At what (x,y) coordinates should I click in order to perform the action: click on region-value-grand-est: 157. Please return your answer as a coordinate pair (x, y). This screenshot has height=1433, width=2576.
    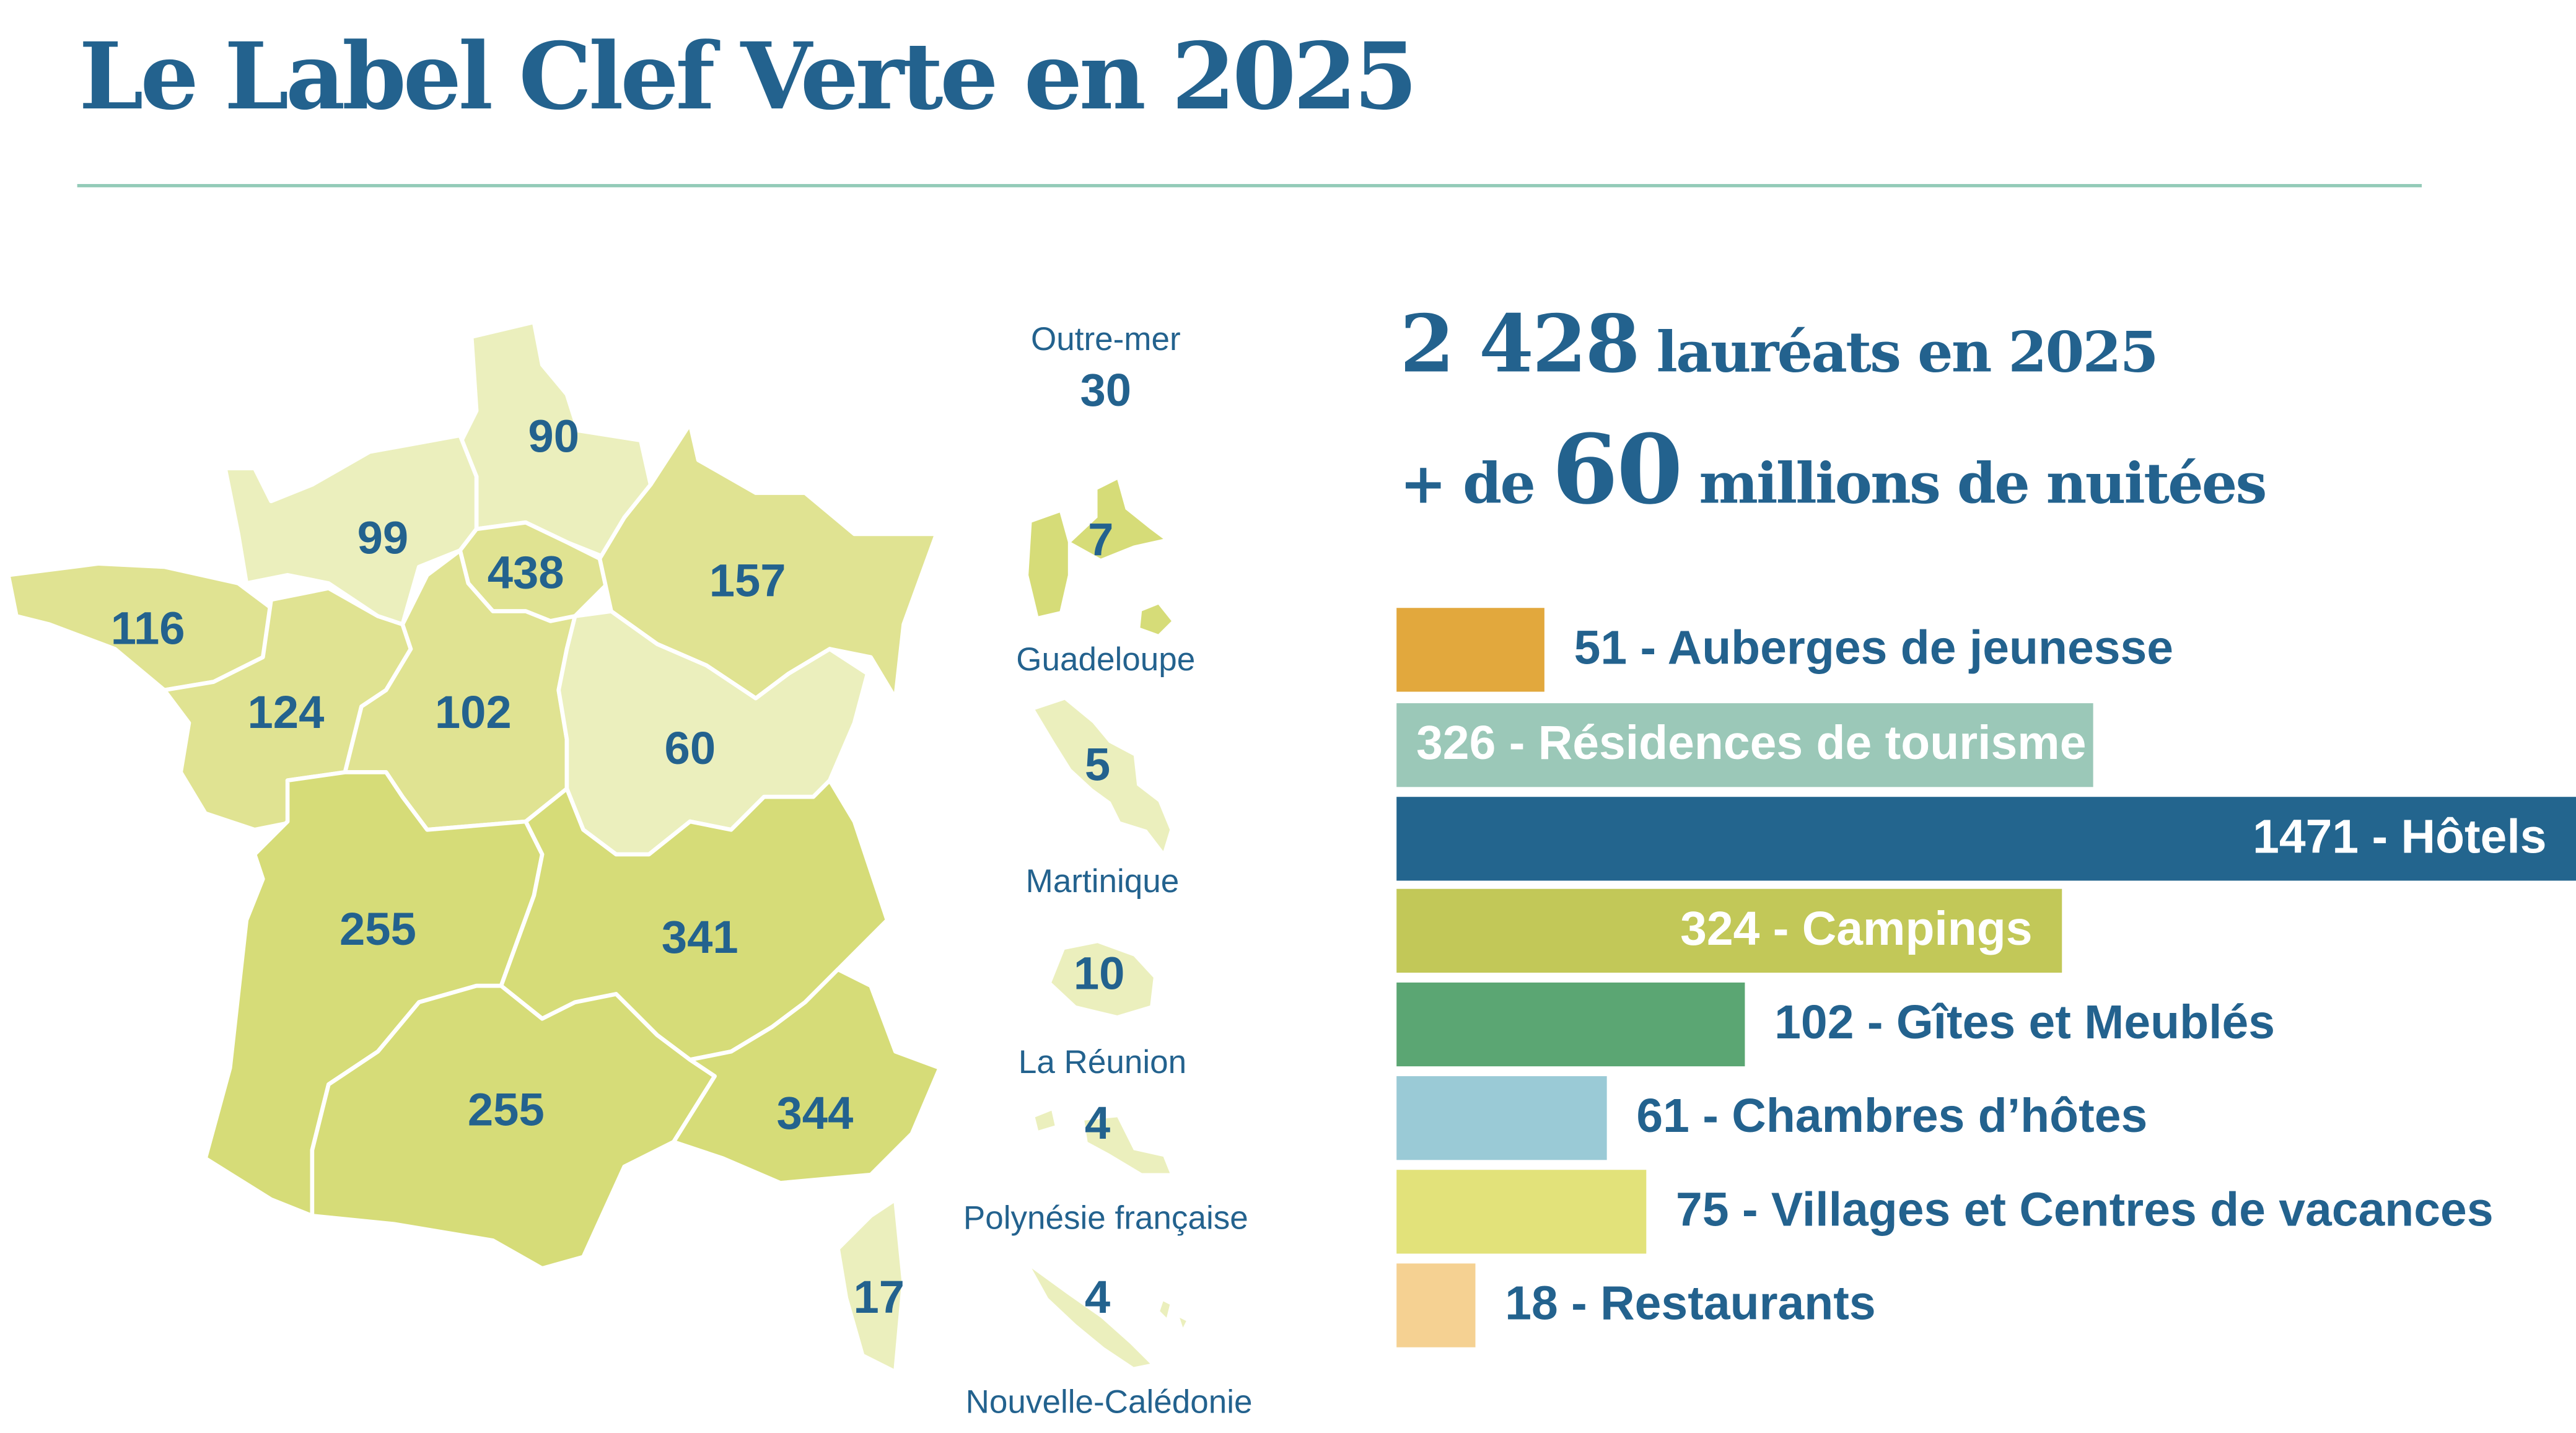
    Looking at the image, I should click on (747, 581).